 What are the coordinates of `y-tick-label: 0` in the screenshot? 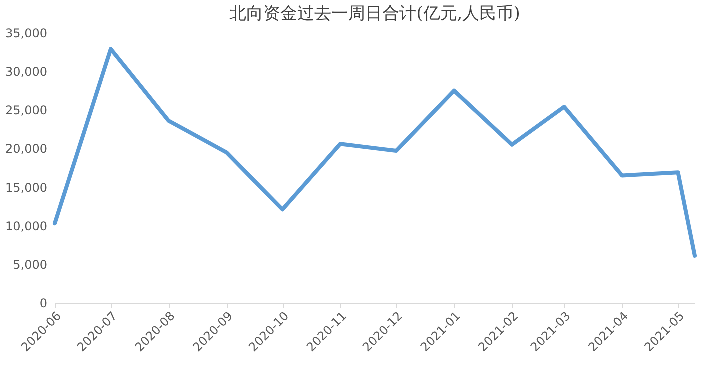 It's located at (44, 303).